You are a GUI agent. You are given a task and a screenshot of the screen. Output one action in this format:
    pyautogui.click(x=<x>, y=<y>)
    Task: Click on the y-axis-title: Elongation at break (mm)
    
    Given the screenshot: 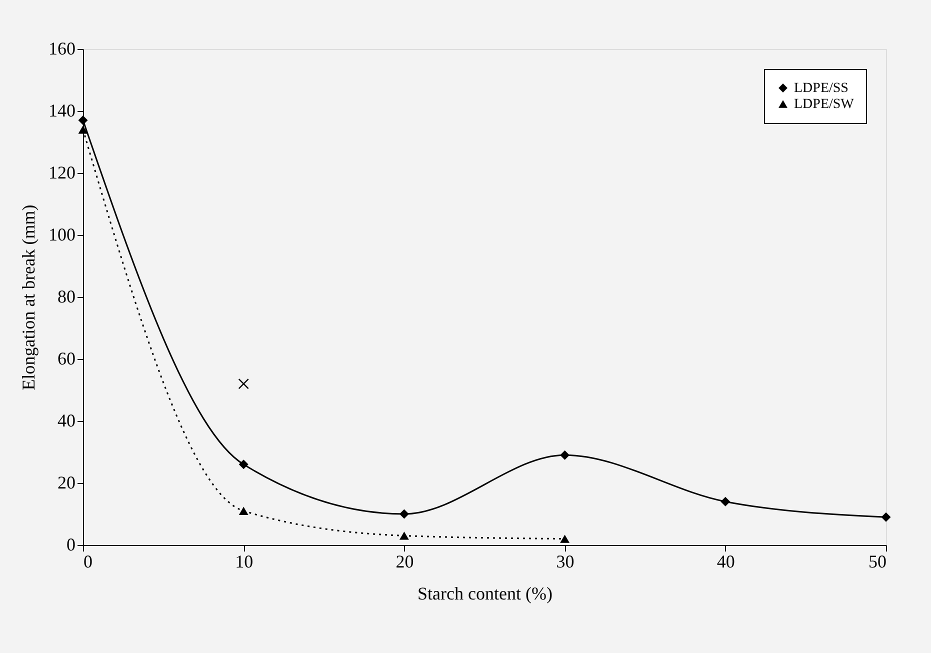 What is the action you would take?
    pyautogui.click(x=28, y=297)
    